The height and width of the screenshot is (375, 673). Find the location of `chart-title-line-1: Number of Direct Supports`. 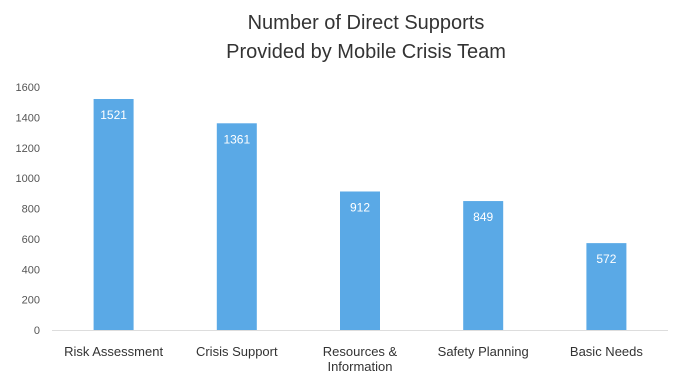

chart-title-line-1: Number of Direct Supports is located at coordinates (366, 23).